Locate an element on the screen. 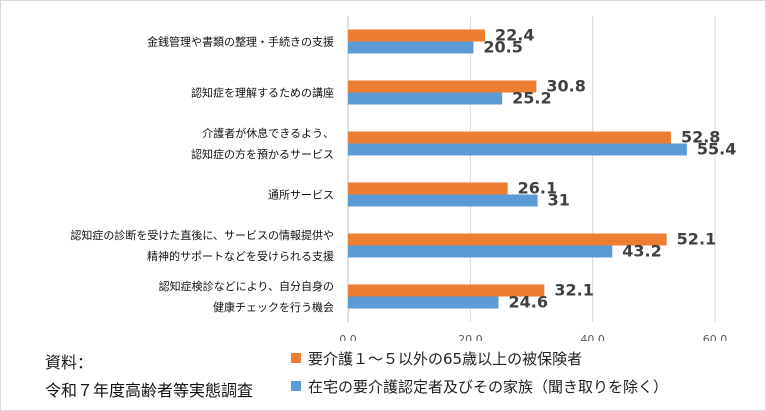  data-label-series-1-category-5: 52.1 is located at coordinates (696, 239).